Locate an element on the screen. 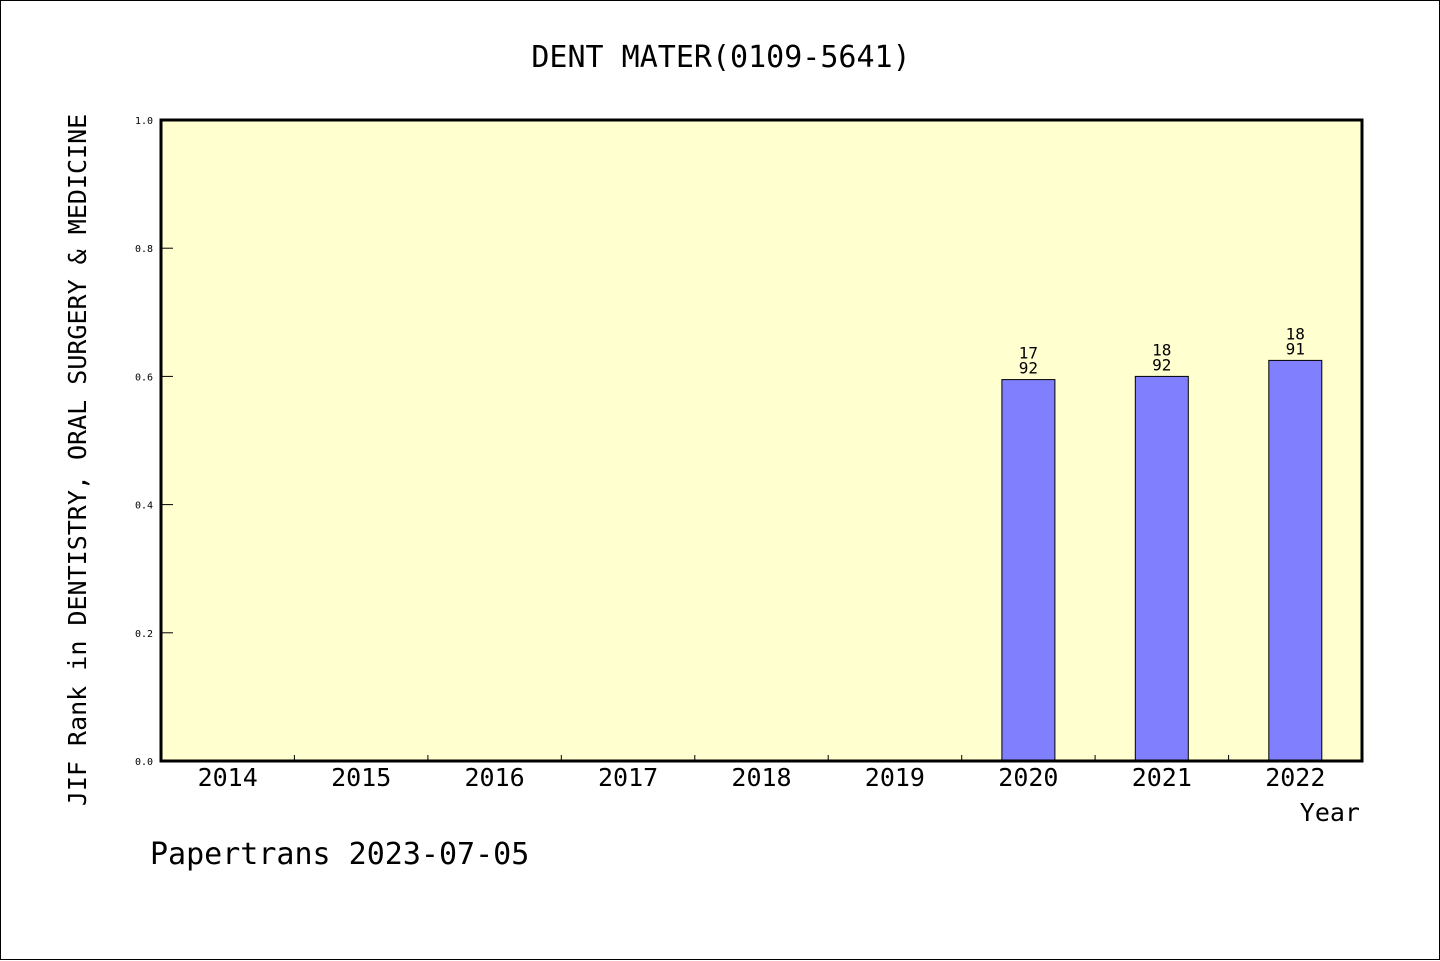 Image resolution: width=1440 pixels, height=961 pixels. y-tick-label: 0.0 is located at coordinates (144, 762).